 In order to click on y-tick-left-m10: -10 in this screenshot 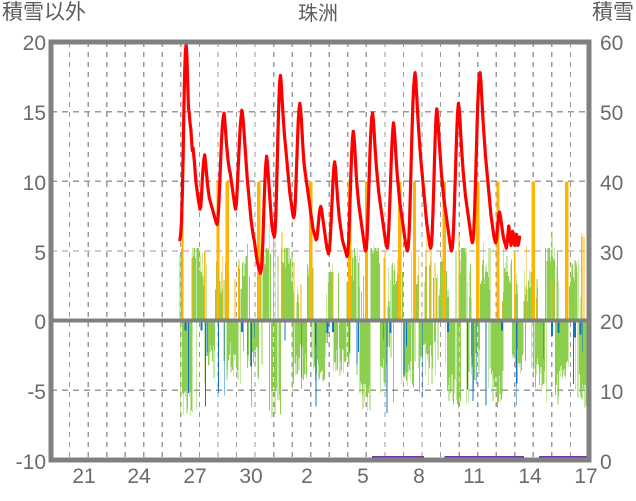, I will do `click(30, 462)`.